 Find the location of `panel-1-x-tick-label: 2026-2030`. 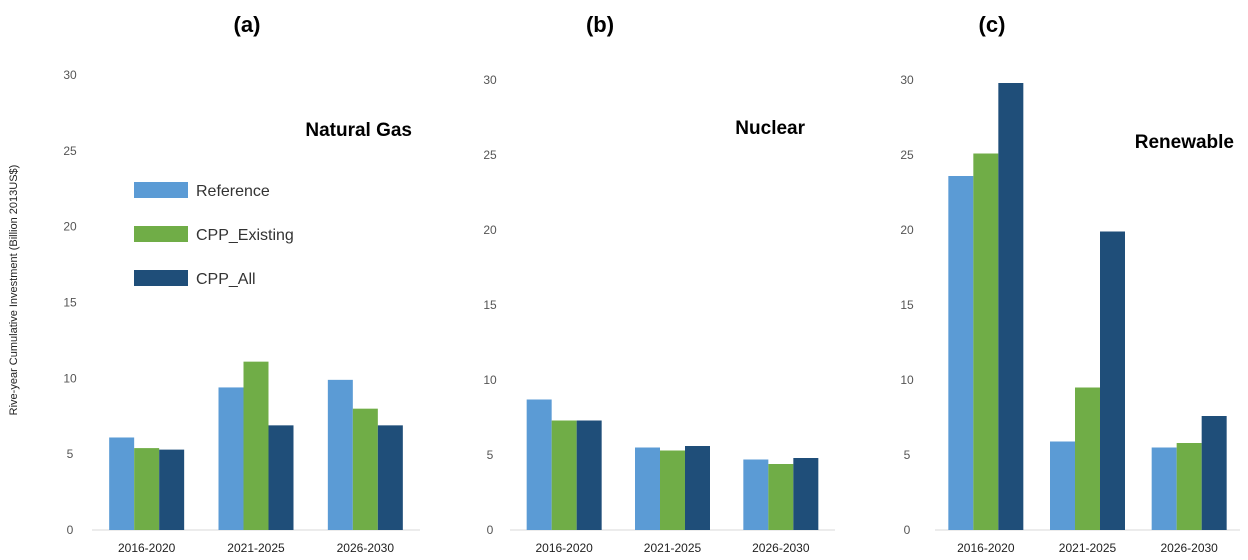

panel-1-x-tick-label: 2026-2030 is located at coordinates (366, 548).